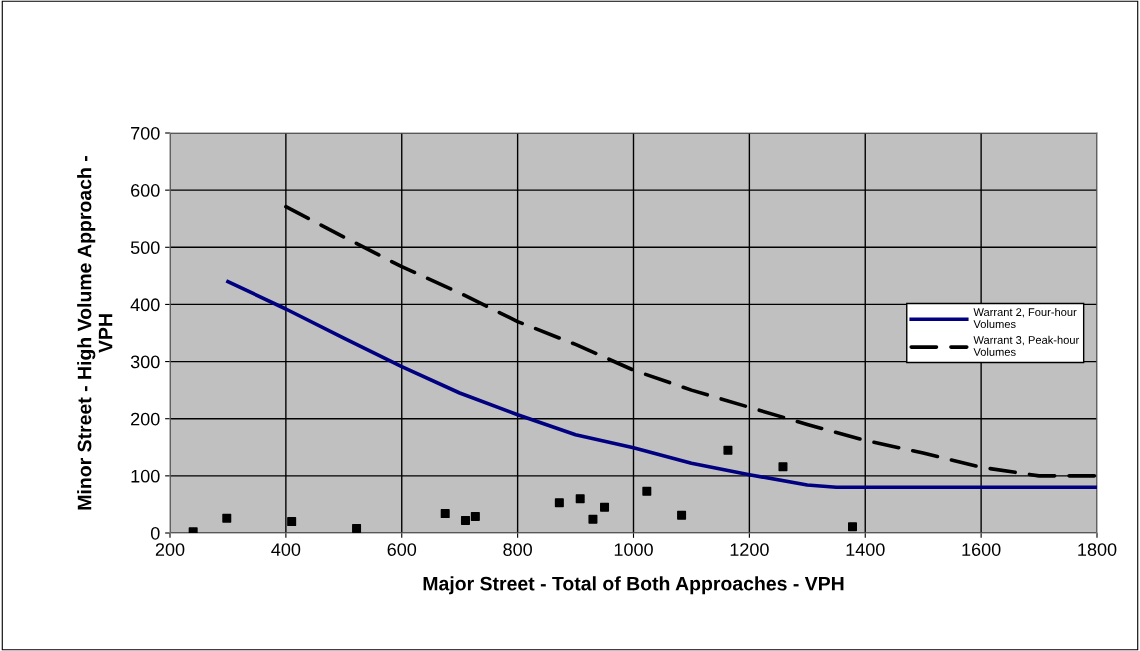 The image size is (1140, 651). I want to click on x-tick-label: 1400, so click(865, 549).